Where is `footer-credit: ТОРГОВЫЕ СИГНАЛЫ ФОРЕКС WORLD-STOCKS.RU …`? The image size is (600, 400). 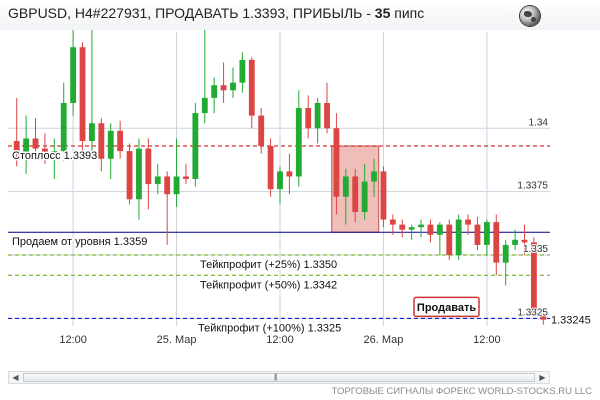
footer-credit: ТОРГОВЫЕ СИГНАЛЫ ФОРЕКС WORLD-STOCKS.RU … is located at coordinates (461, 391).